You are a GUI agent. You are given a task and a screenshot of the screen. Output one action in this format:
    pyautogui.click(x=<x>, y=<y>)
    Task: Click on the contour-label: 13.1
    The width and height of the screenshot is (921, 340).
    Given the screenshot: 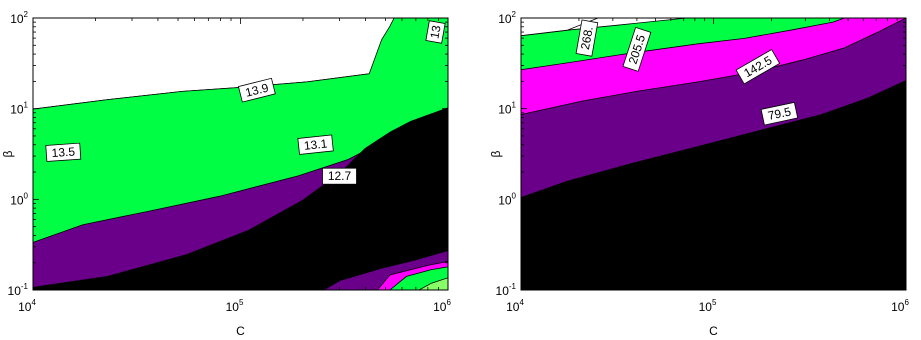 What is the action you would take?
    pyautogui.click(x=315, y=144)
    